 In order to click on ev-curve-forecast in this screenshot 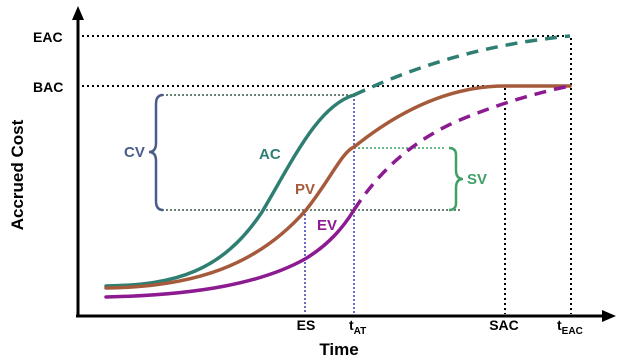, I will do `click(461, 147)`.